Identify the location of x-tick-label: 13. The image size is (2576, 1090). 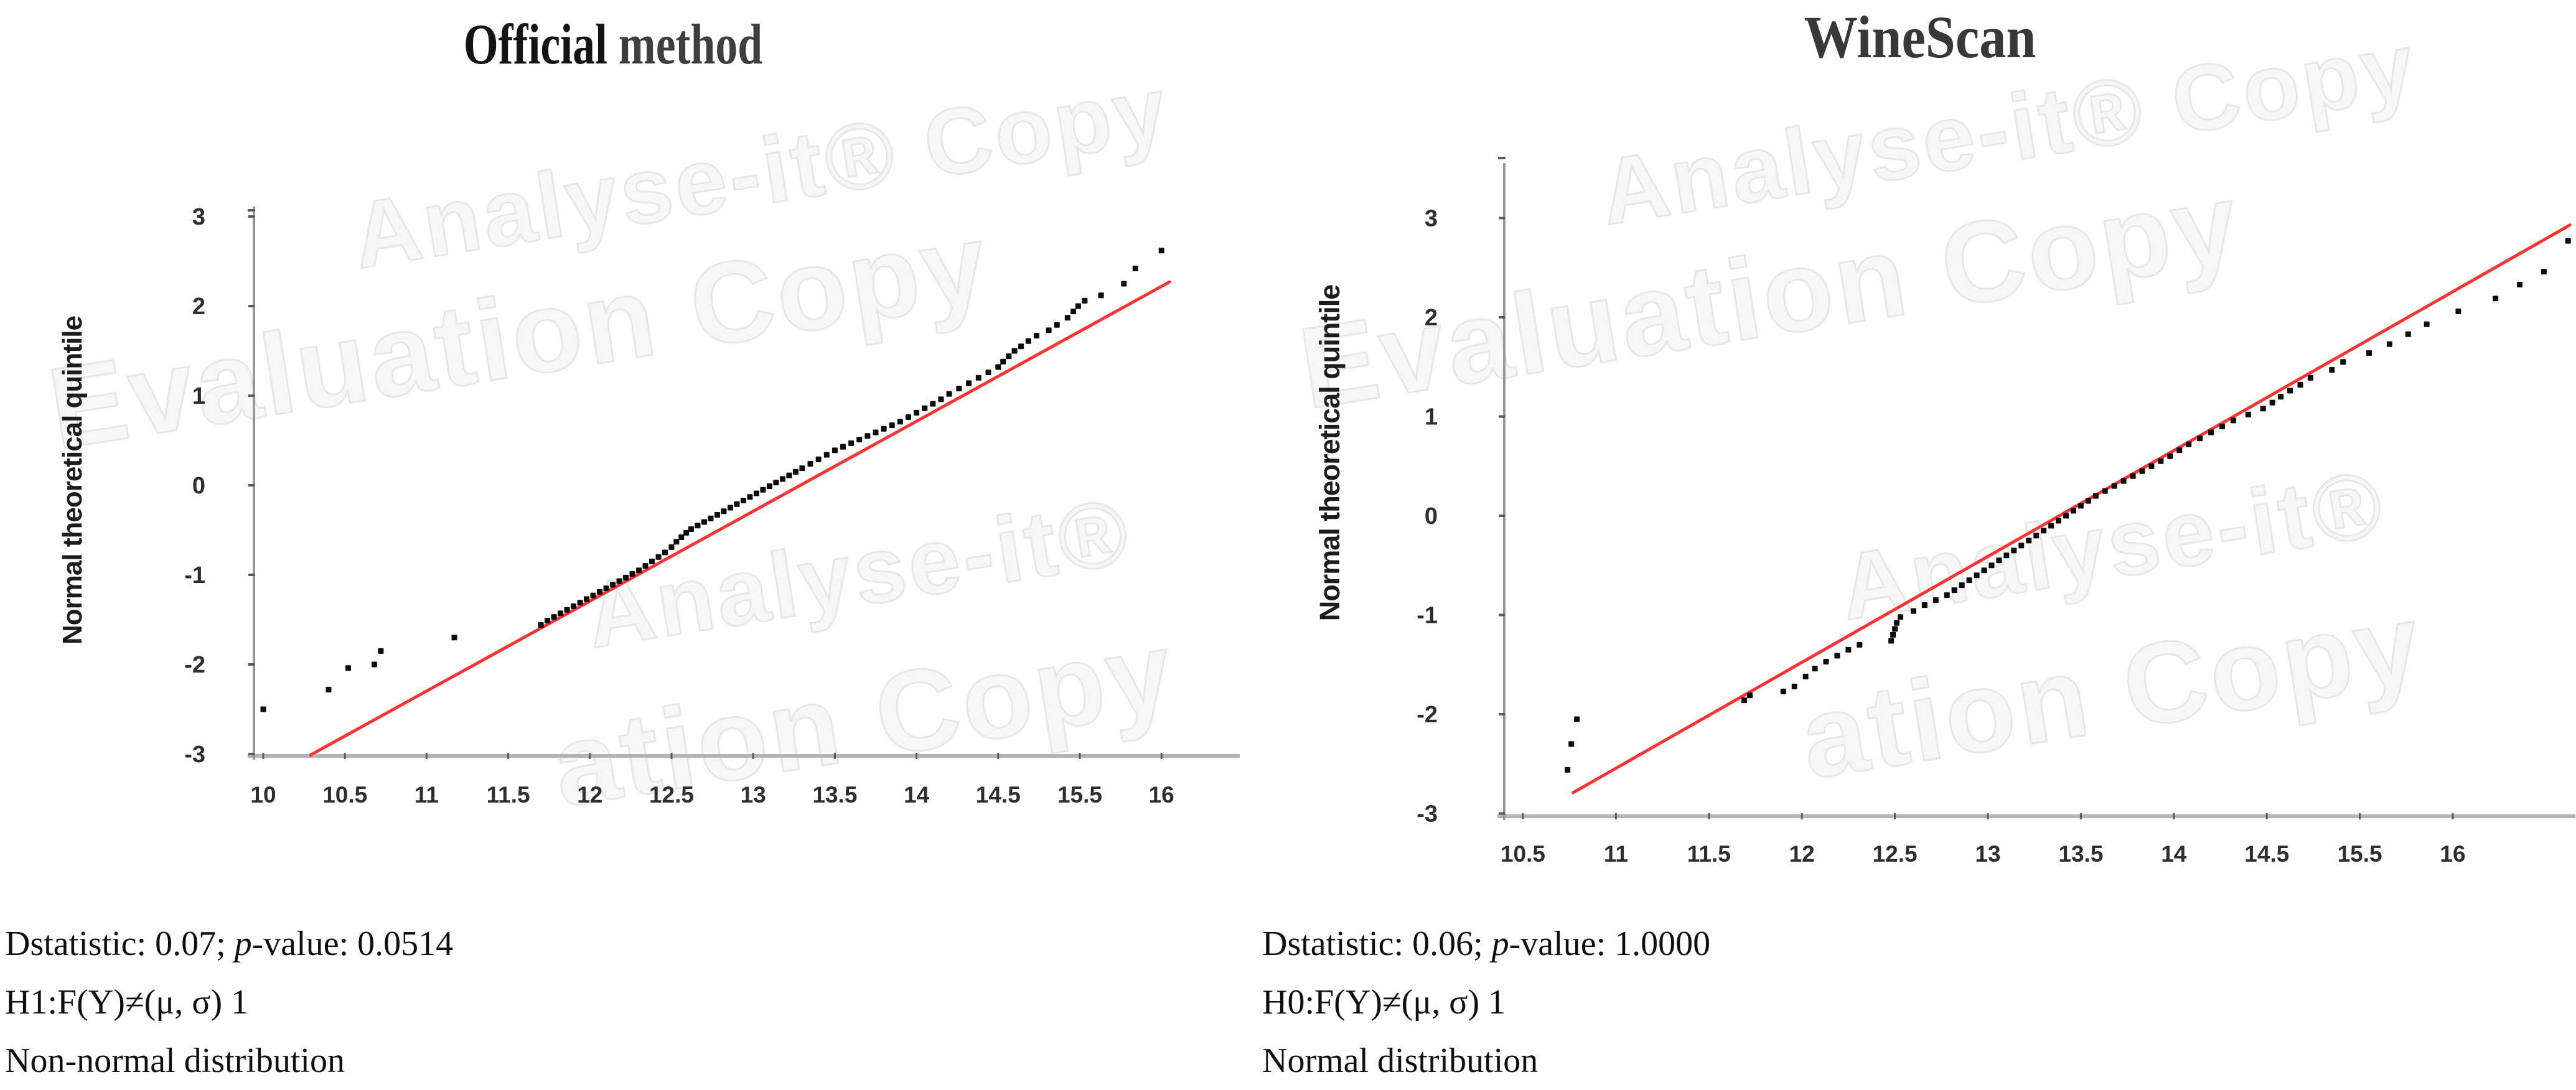
(753, 795).